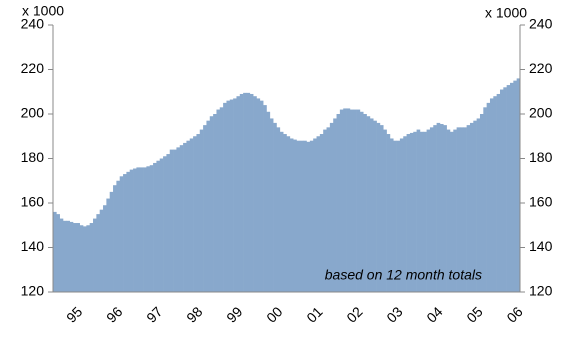 This screenshot has height=337, width=583. Describe the element at coordinates (33, 246) in the screenshot. I see `y-tick-label: 140` at that location.